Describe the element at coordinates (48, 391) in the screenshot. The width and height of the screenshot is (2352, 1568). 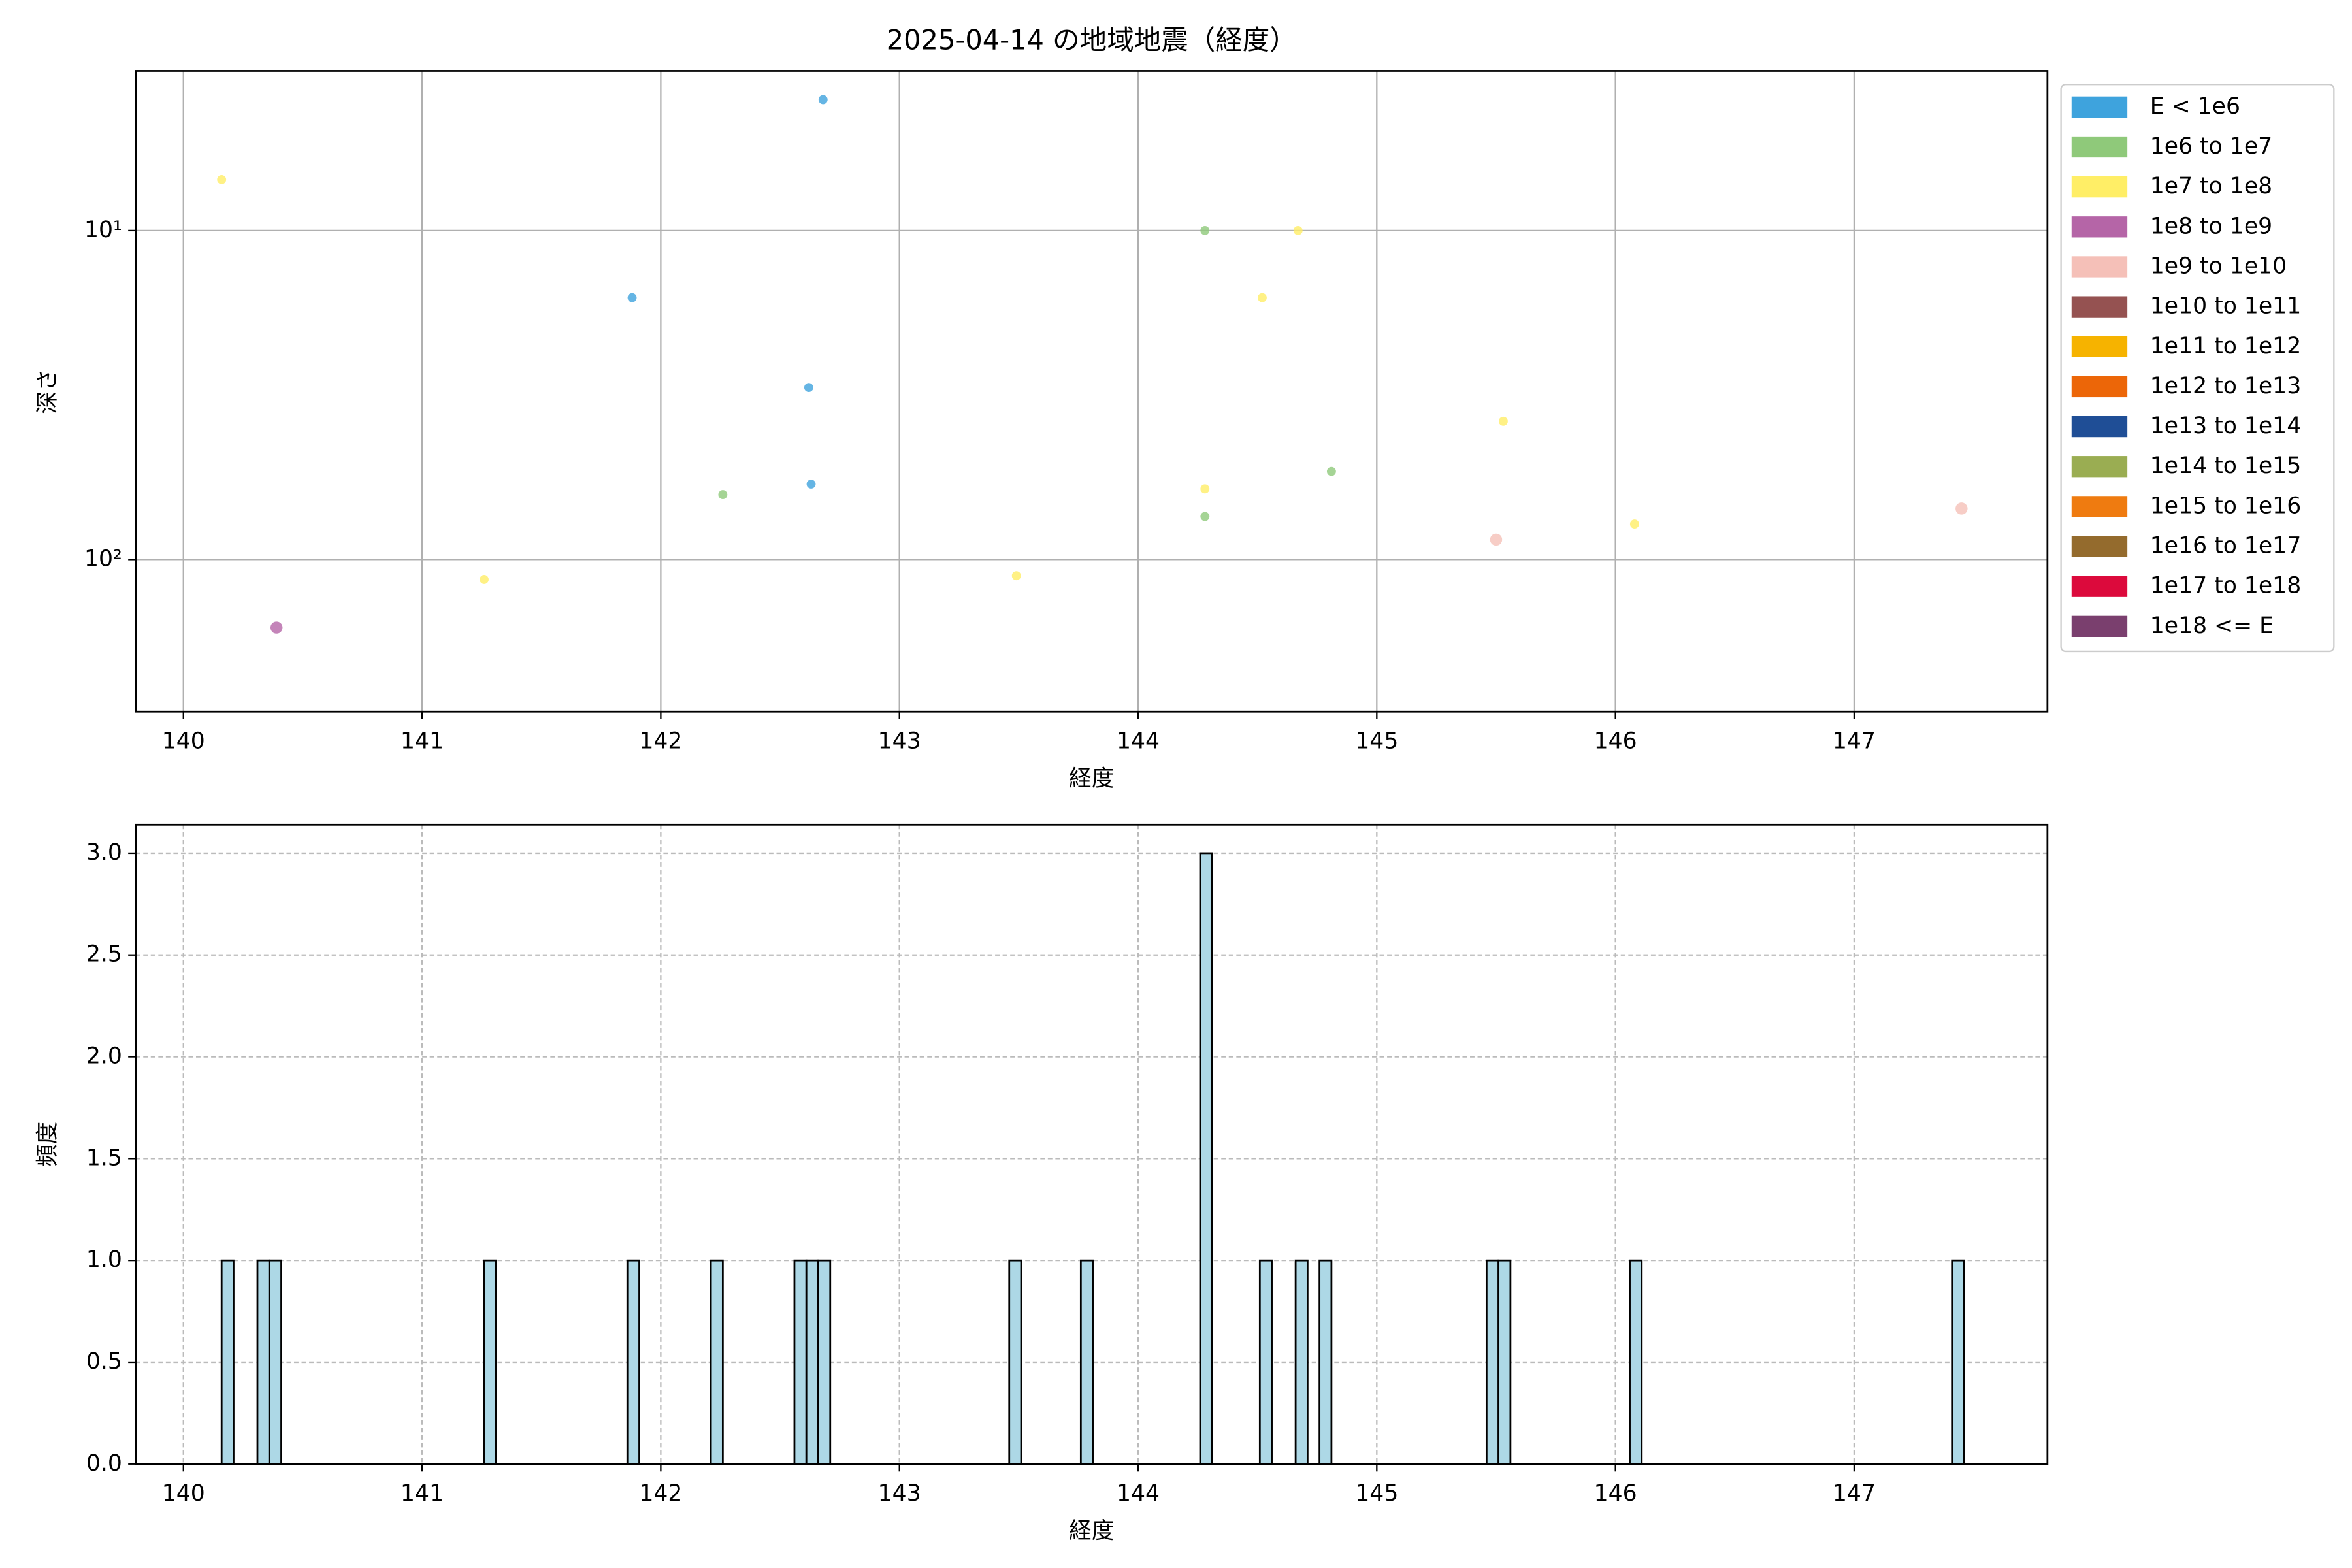
I see `y-axis-label: 深さ` at that location.